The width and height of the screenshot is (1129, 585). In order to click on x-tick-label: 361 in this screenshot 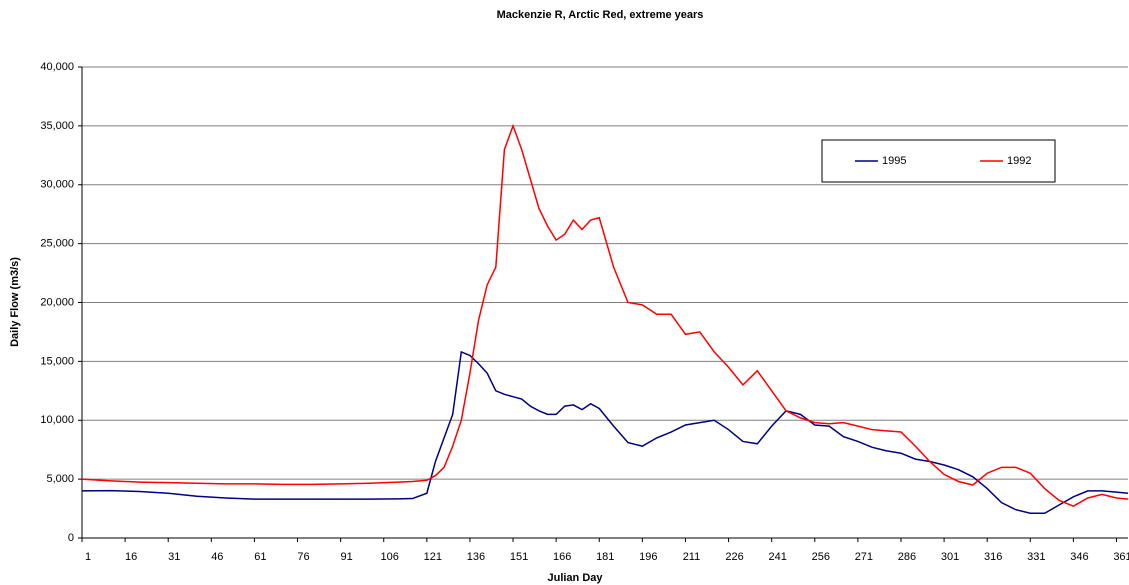, I will do `click(1121, 557)`.